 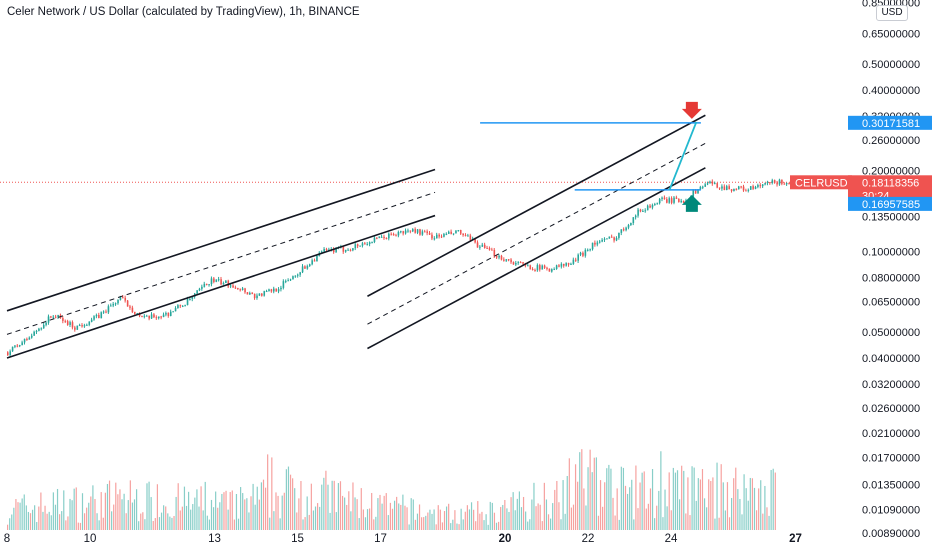 I want to click on right-channel-lower, so click(x=536, y=258).